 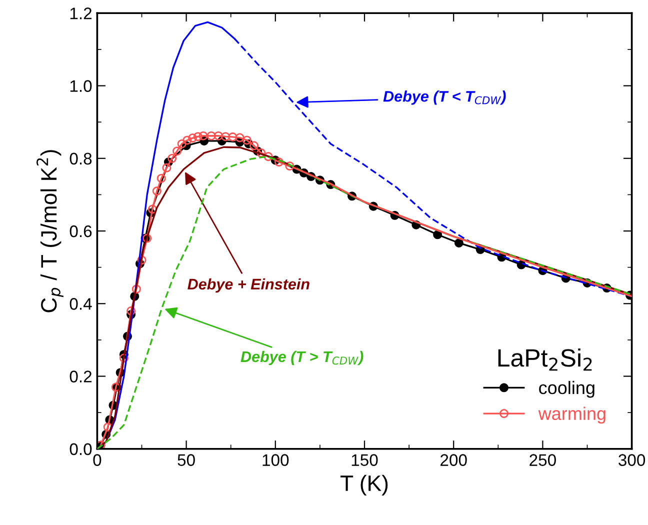 What do you see at coordinates (81, 376) in the screenshot?
I see `y-tick-label: 0.2` at bounding box center [81, 376].